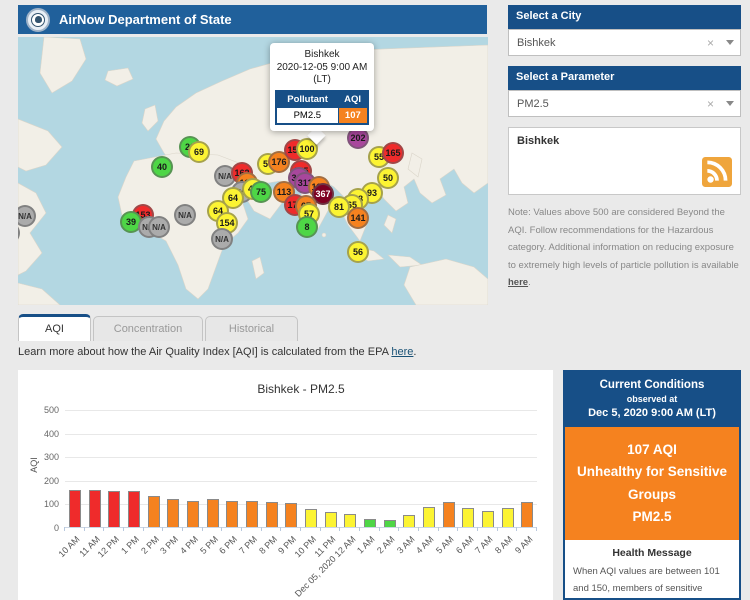  I want to click on x-tick-label: 4 AM, so click(425, 545).